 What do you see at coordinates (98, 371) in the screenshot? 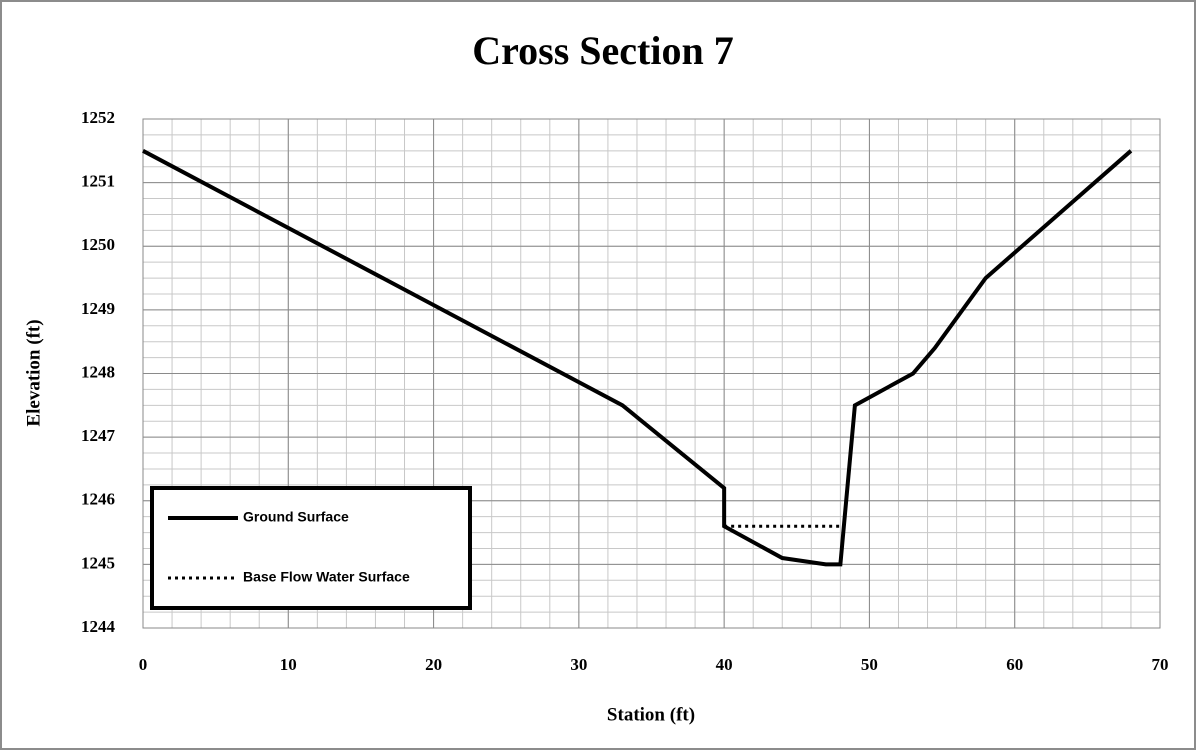
I see `y-tick-label: 1248` at bounding box center [98, 371].